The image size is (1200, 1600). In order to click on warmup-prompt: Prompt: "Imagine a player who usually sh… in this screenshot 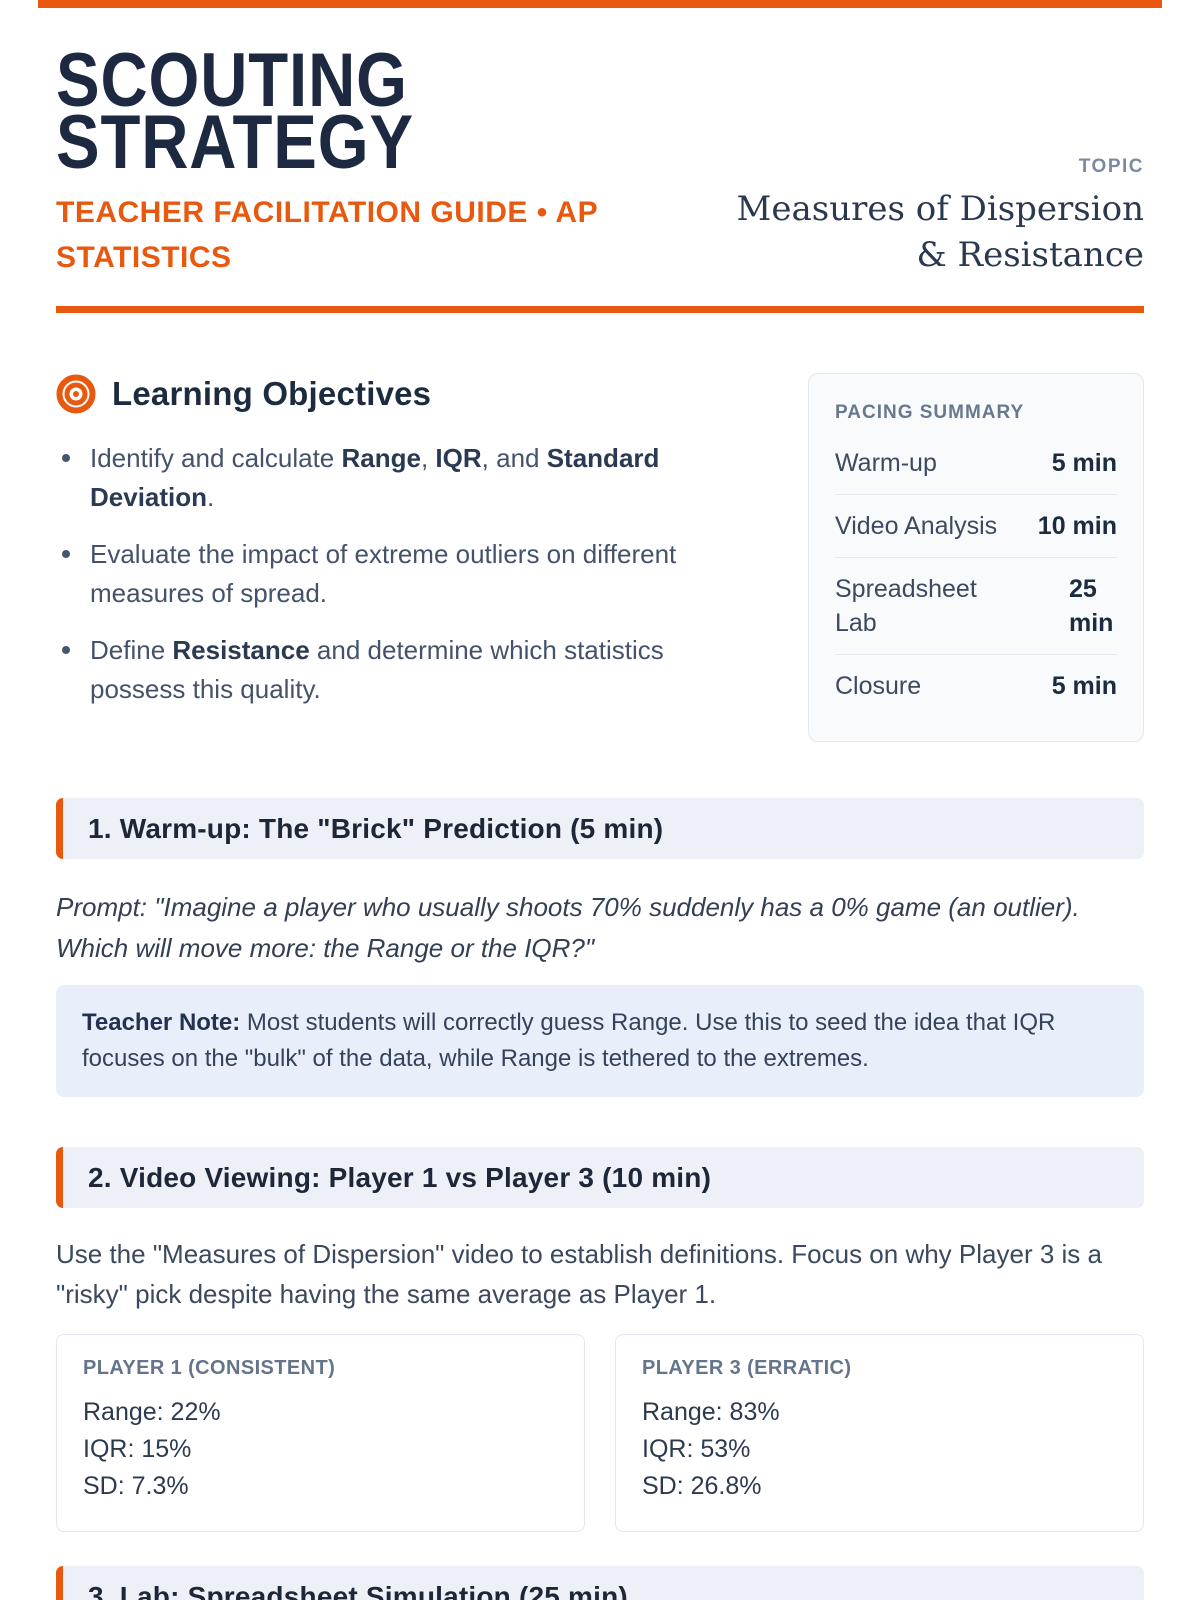, I will do `click(568, 927)`.